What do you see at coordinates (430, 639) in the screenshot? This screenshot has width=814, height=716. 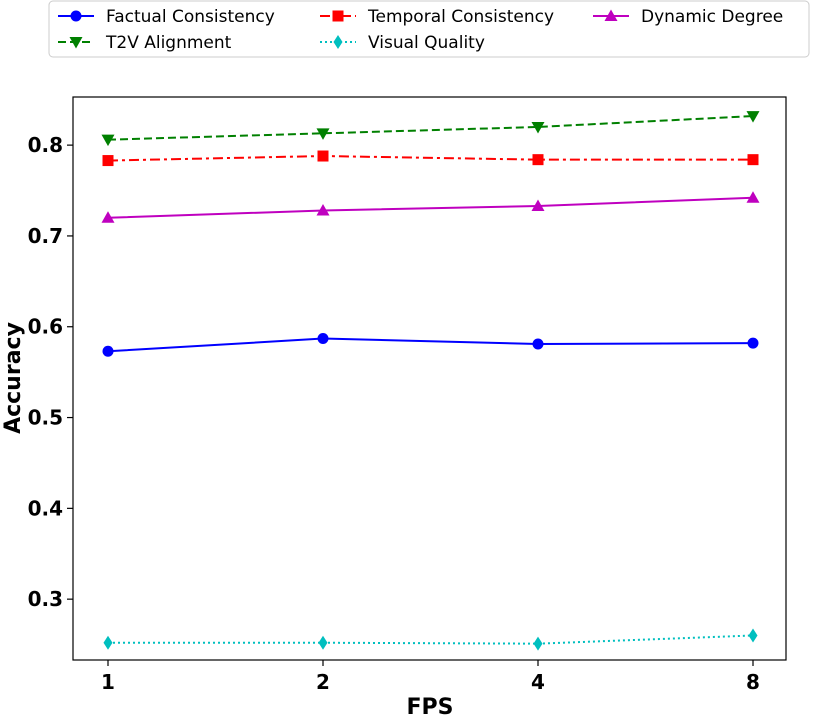 I see `series-visual-quality` at bounding box center [430, 639].